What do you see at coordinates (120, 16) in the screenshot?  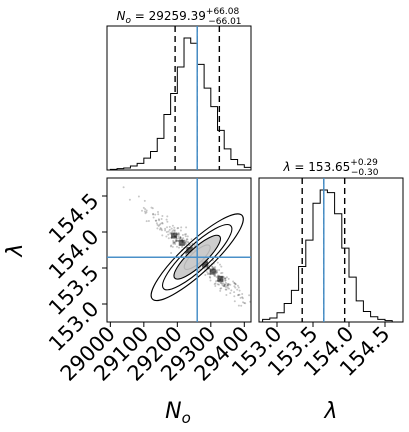 I see `title-n-symbol: N` at bounding box center [120, 16].